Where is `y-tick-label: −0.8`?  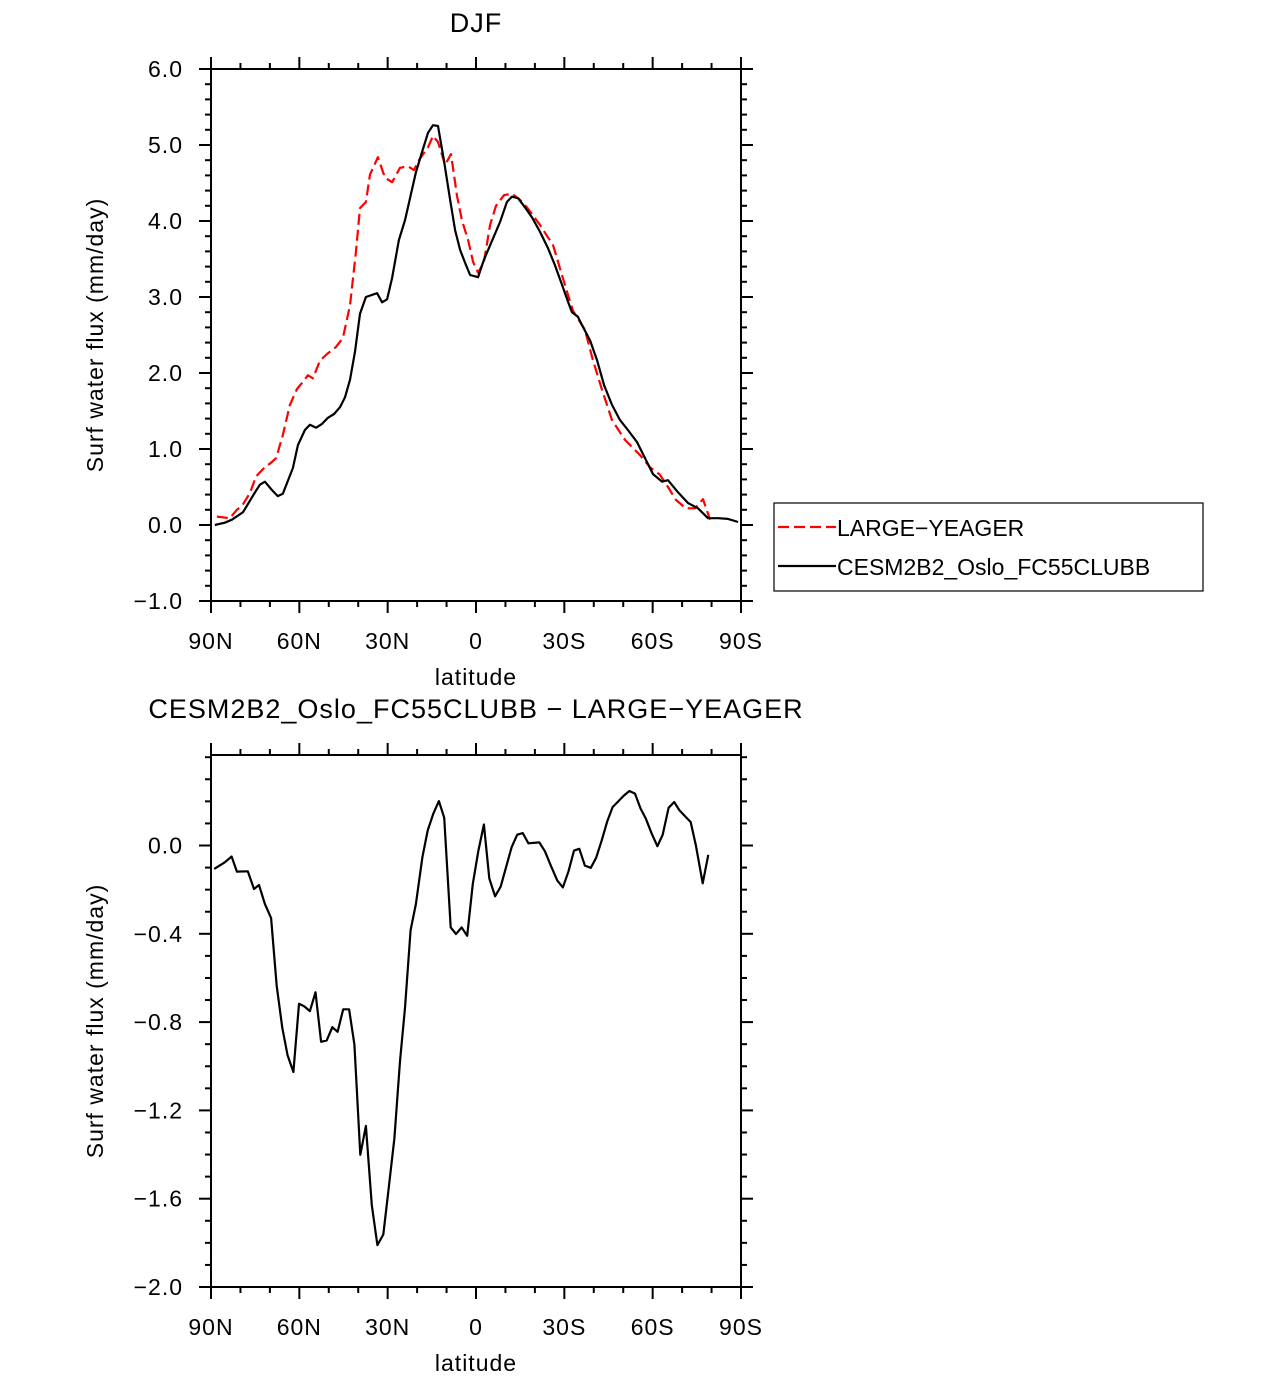 y-tick-label: −0.8 is located at coordinates (158, 1022).